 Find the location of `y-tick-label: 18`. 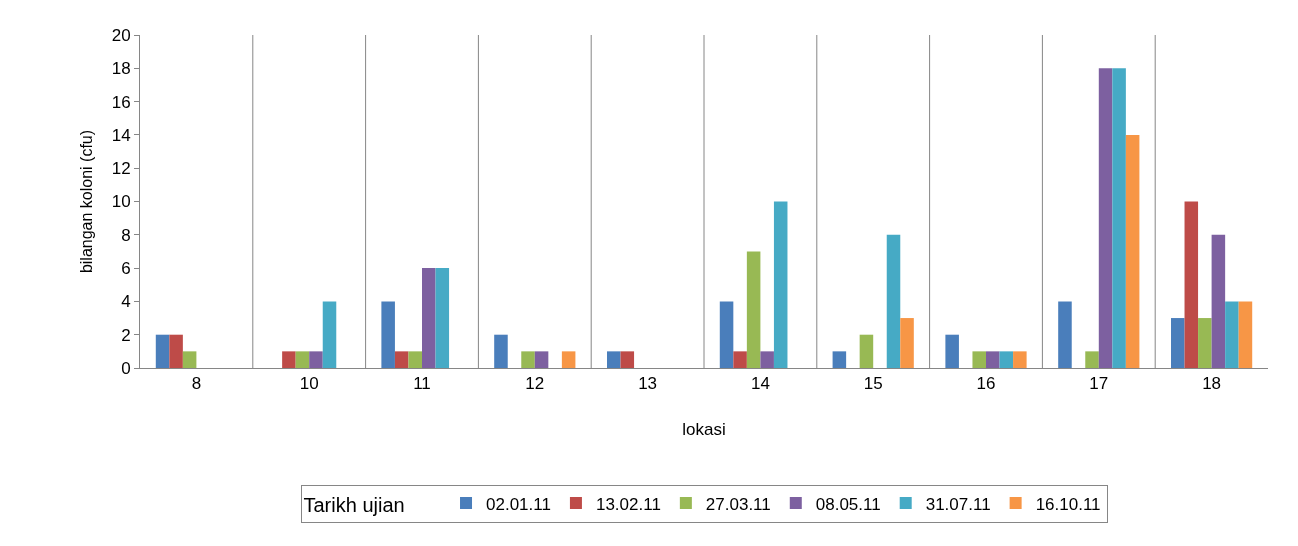

y-tick-label: 18 is located at coordinates (121, 69).